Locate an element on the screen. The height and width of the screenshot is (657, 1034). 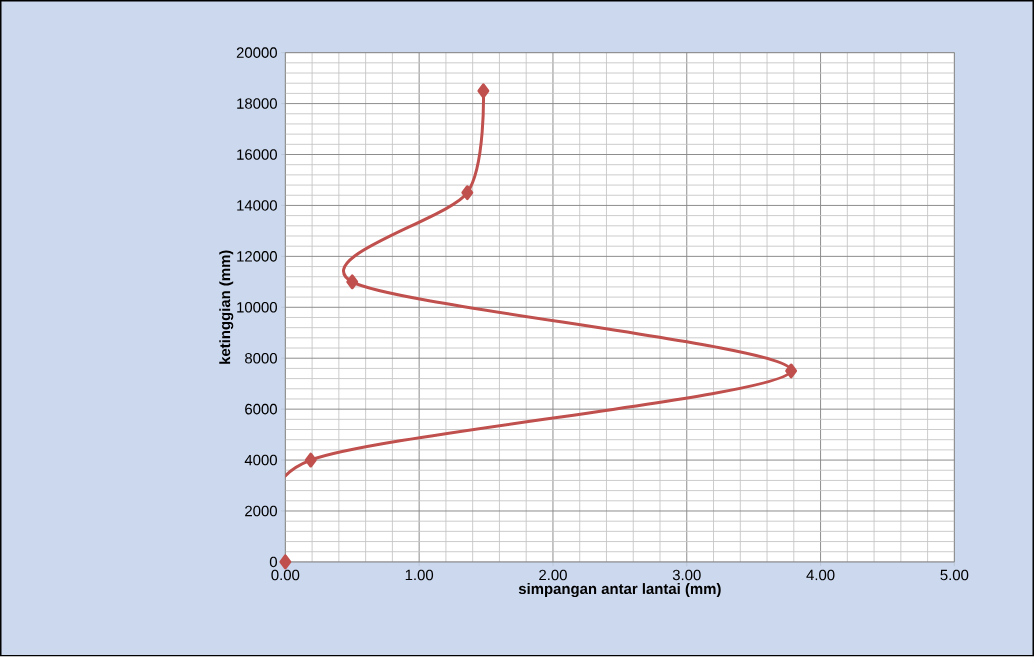
y-tick-label: 2000 is located at coordinates (261, 511).